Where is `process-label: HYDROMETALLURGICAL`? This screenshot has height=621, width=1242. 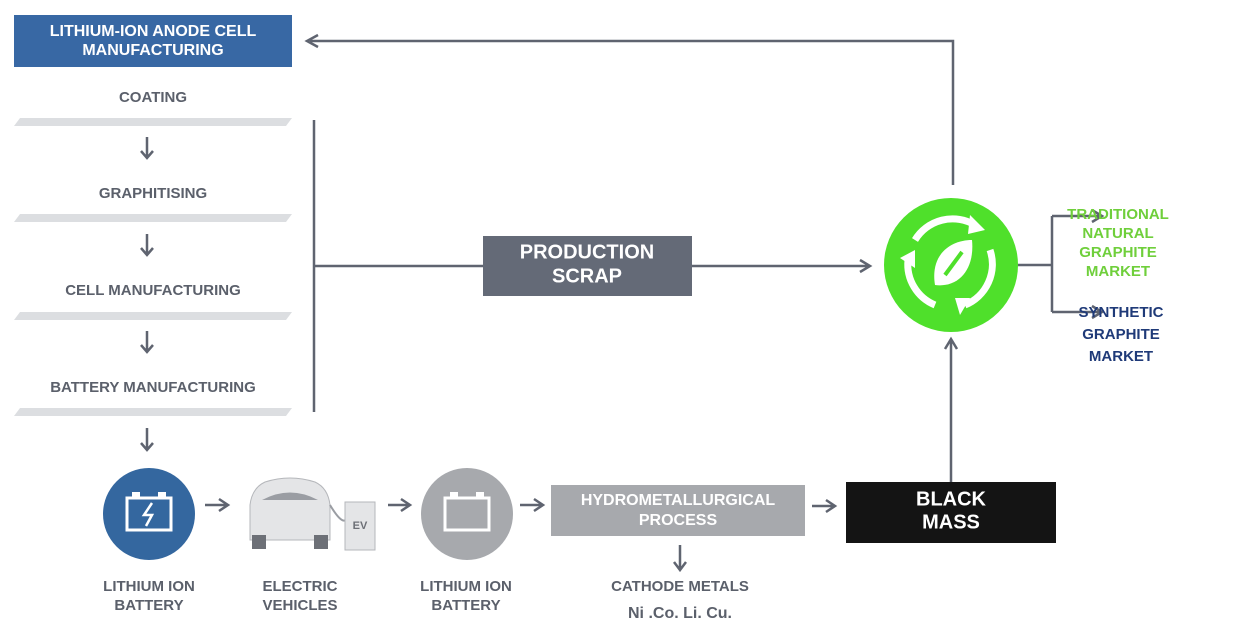 process-label: HYDROMETALLURGICAL is located at coordinates (678, 500).